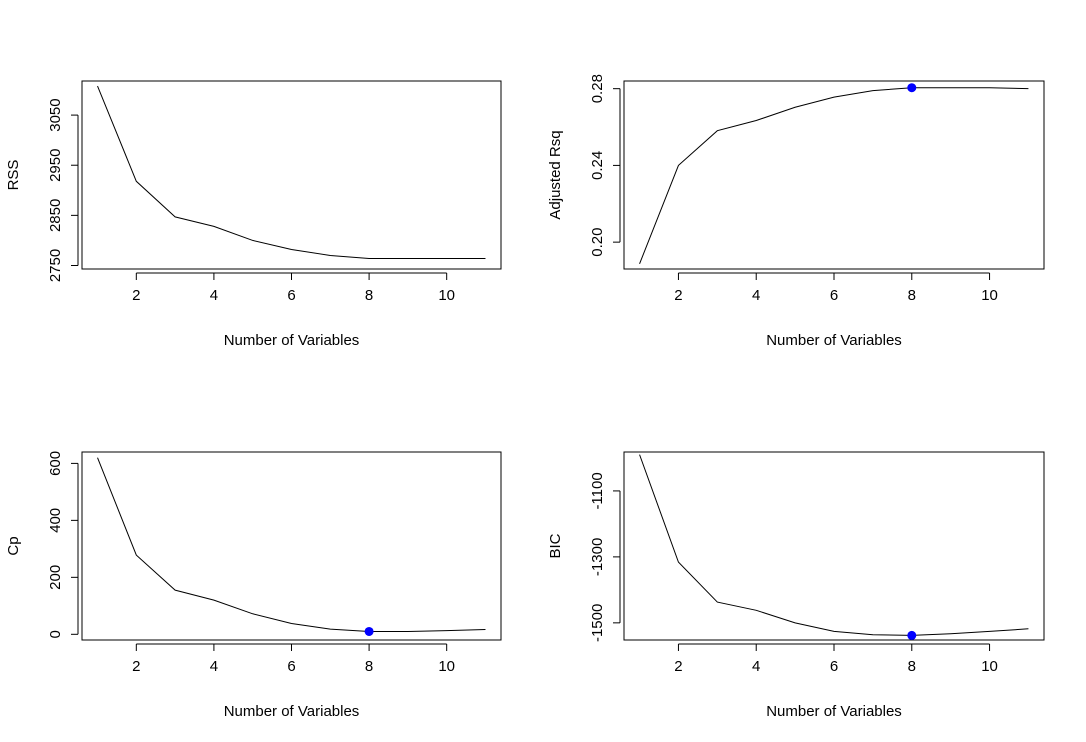 This screenshot has width=1086, height=742. What do you see at coordinates (989, 295) in the screenshot?
I see `x-tick-label-adjr2: 10` at bounding box center [989, 295].